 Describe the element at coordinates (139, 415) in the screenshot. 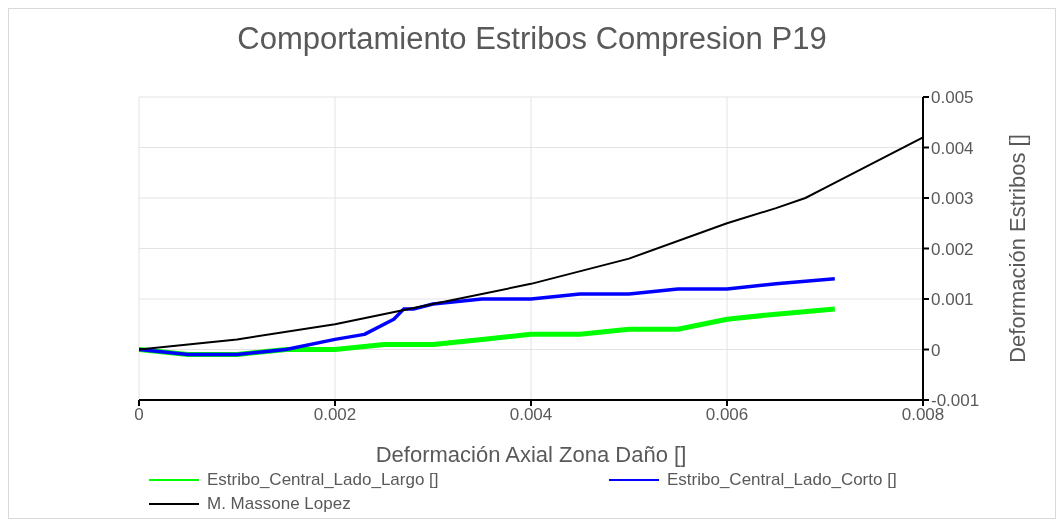

I see `x-tick-label: 0` at that location.